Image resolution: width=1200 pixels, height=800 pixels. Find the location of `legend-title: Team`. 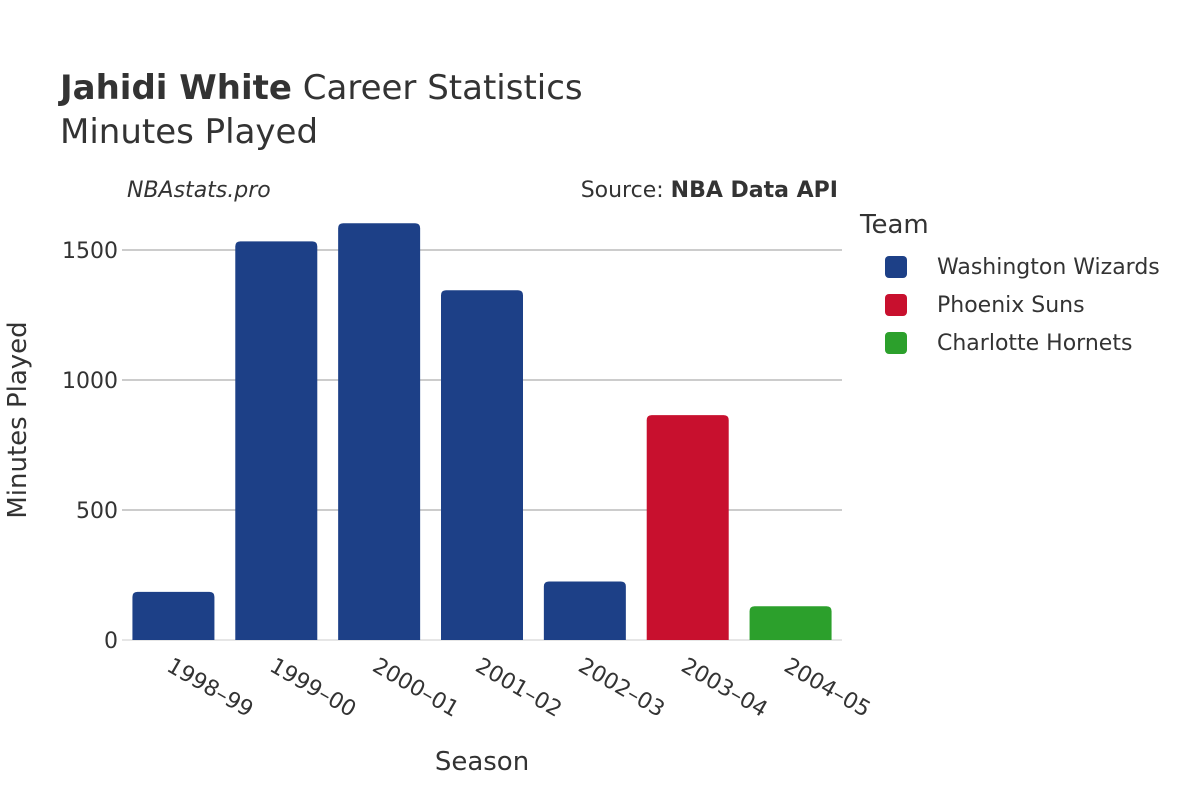

legend-title: Team is located at coordinates (894, 225).